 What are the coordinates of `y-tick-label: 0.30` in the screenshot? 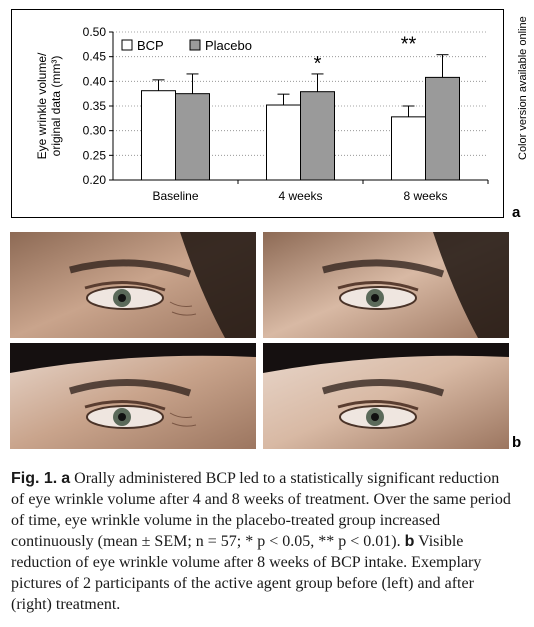 It's located at (95, 131).